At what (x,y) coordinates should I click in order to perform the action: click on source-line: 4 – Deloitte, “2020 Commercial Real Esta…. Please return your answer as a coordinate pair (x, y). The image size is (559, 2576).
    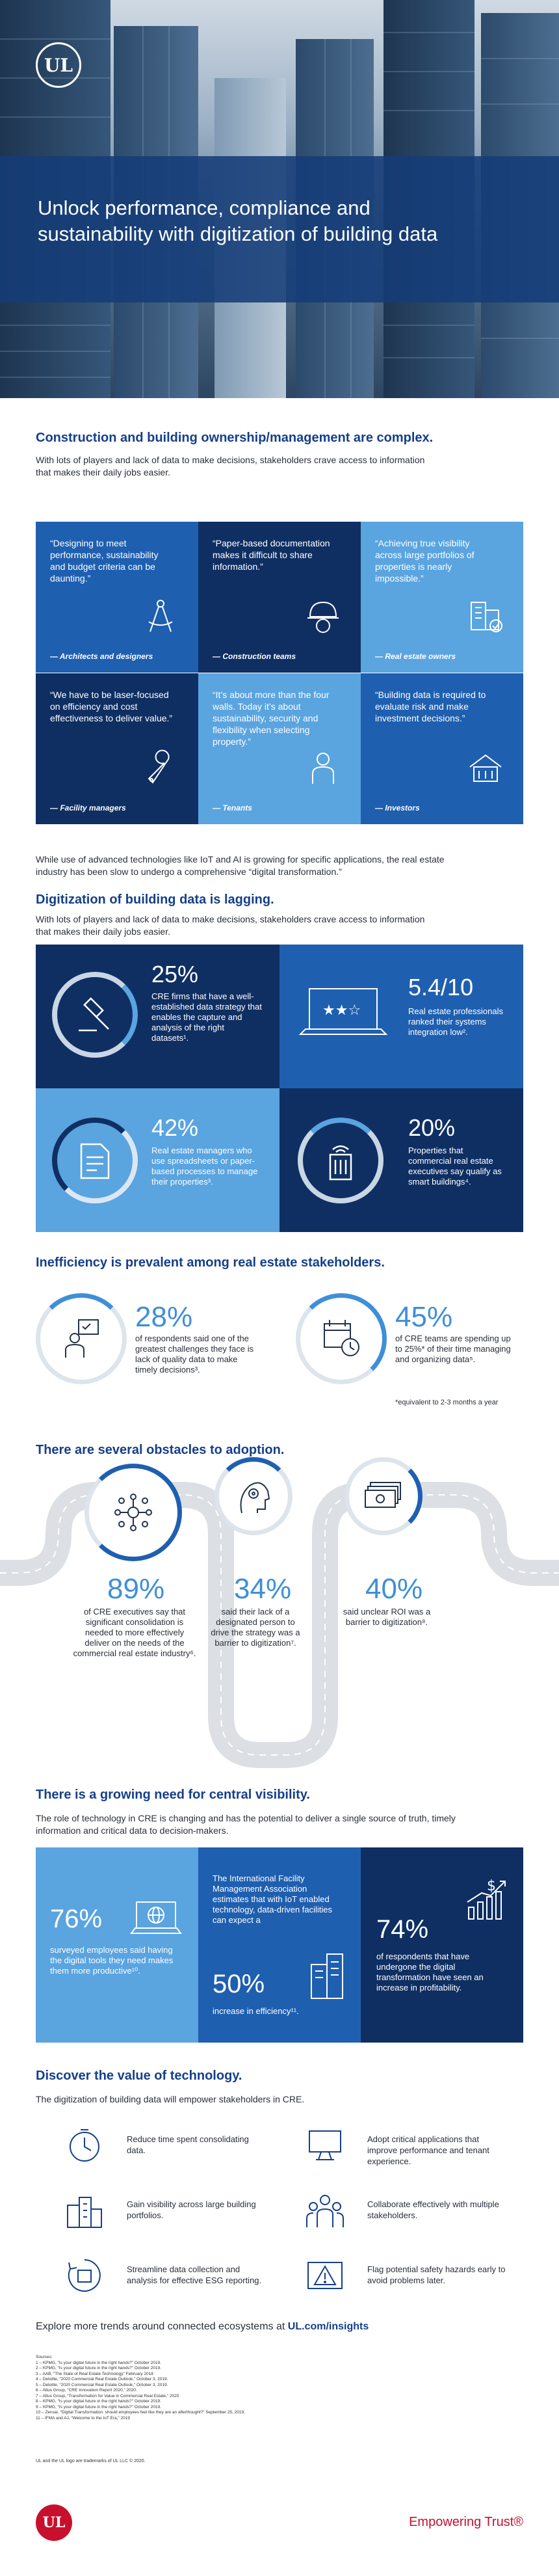
    Looking at the image, I should click on (102, 2379).